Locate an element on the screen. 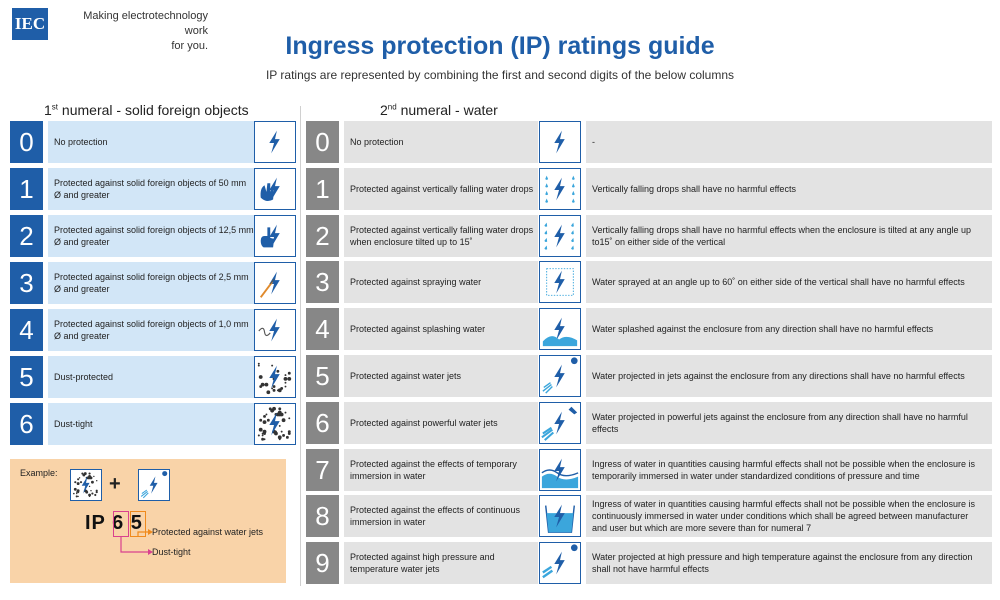 The height and width of the screenshot is (600, 1000). rating-number: 0 is located at coordinates (322, 142).